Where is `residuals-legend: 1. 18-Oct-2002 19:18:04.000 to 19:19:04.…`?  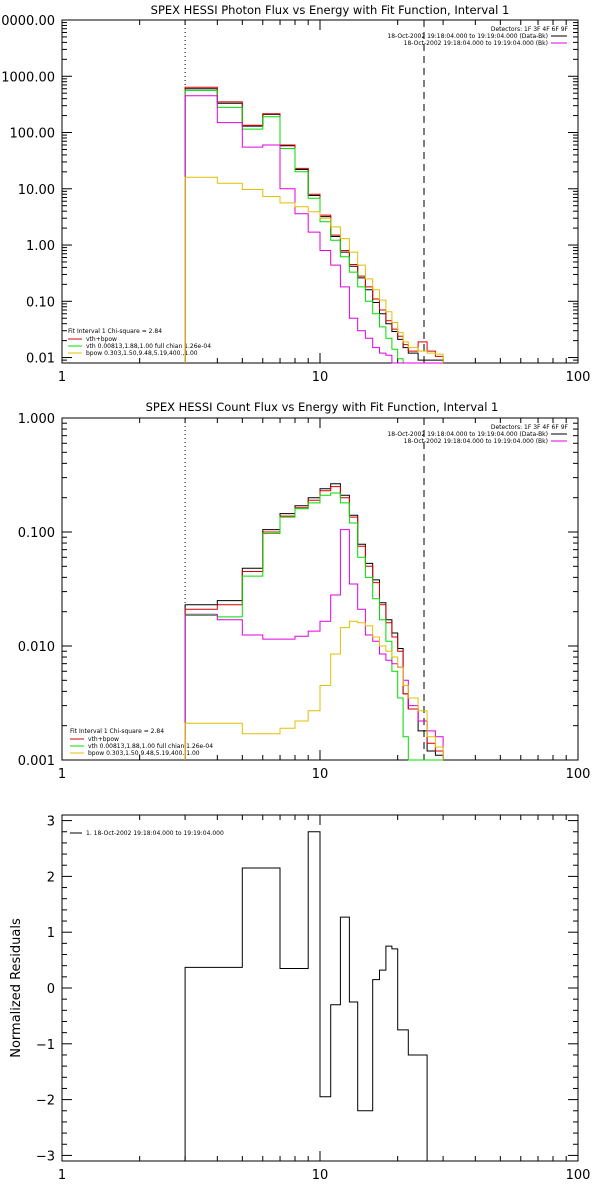 residuals-legend: 1. 18-Oct-2002 19:18:04.000 to 19:19:04.… is located at coordinates (147, 833).